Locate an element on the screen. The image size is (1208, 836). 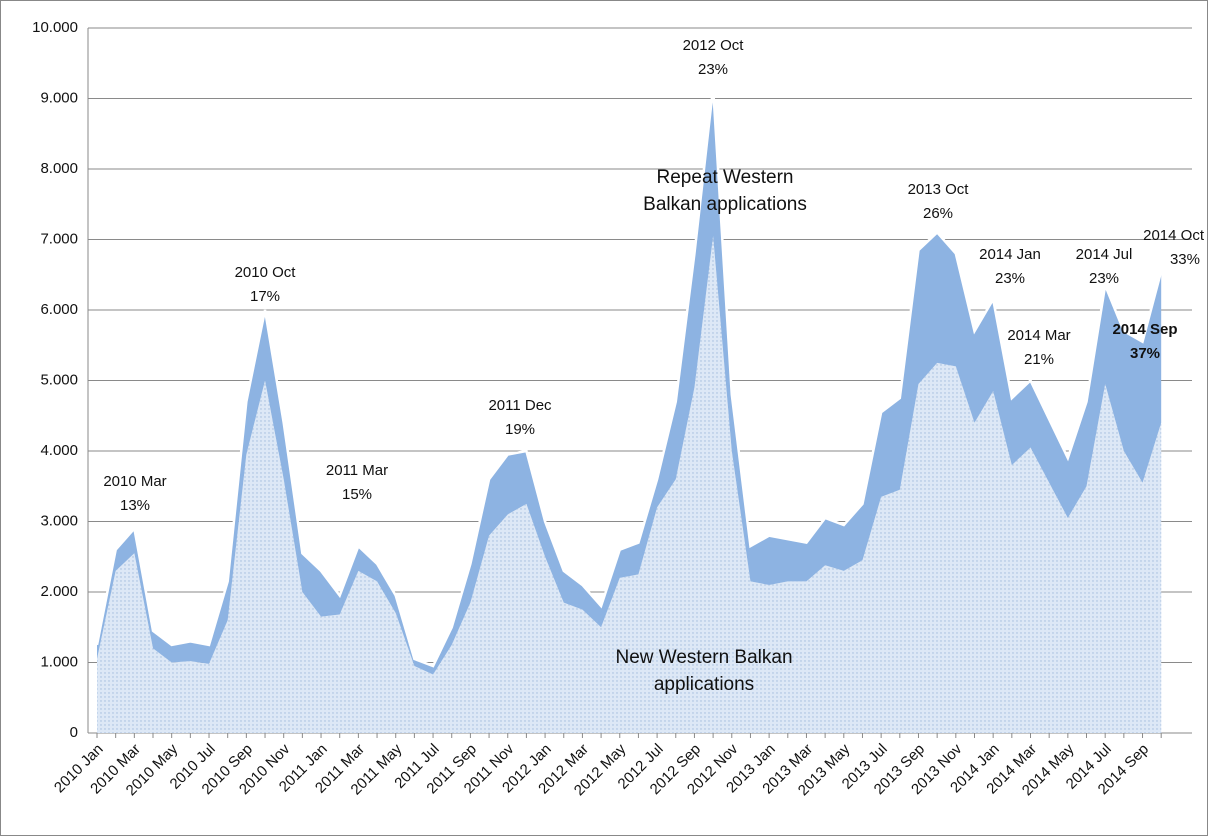
annotation: 2011 Mar is located at coordinates (357, 470).